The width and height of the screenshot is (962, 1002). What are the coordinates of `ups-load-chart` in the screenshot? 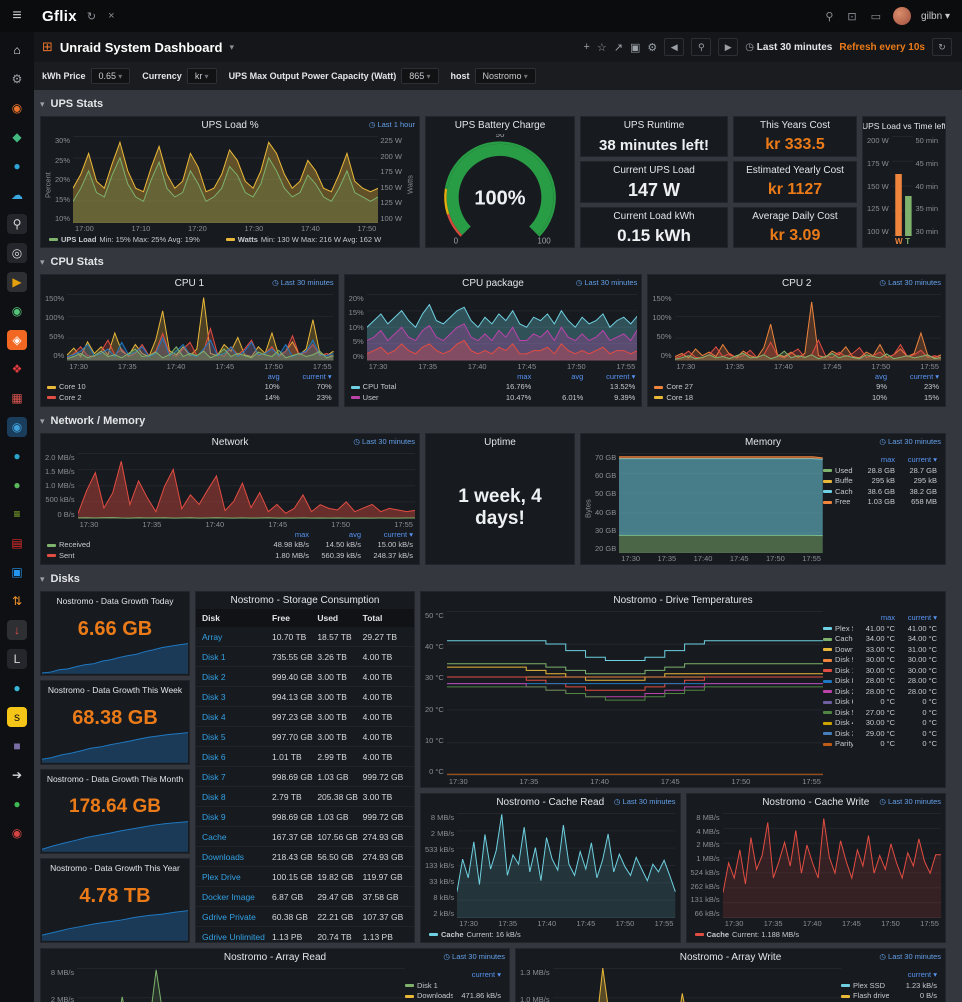 It's located at (226, 179).